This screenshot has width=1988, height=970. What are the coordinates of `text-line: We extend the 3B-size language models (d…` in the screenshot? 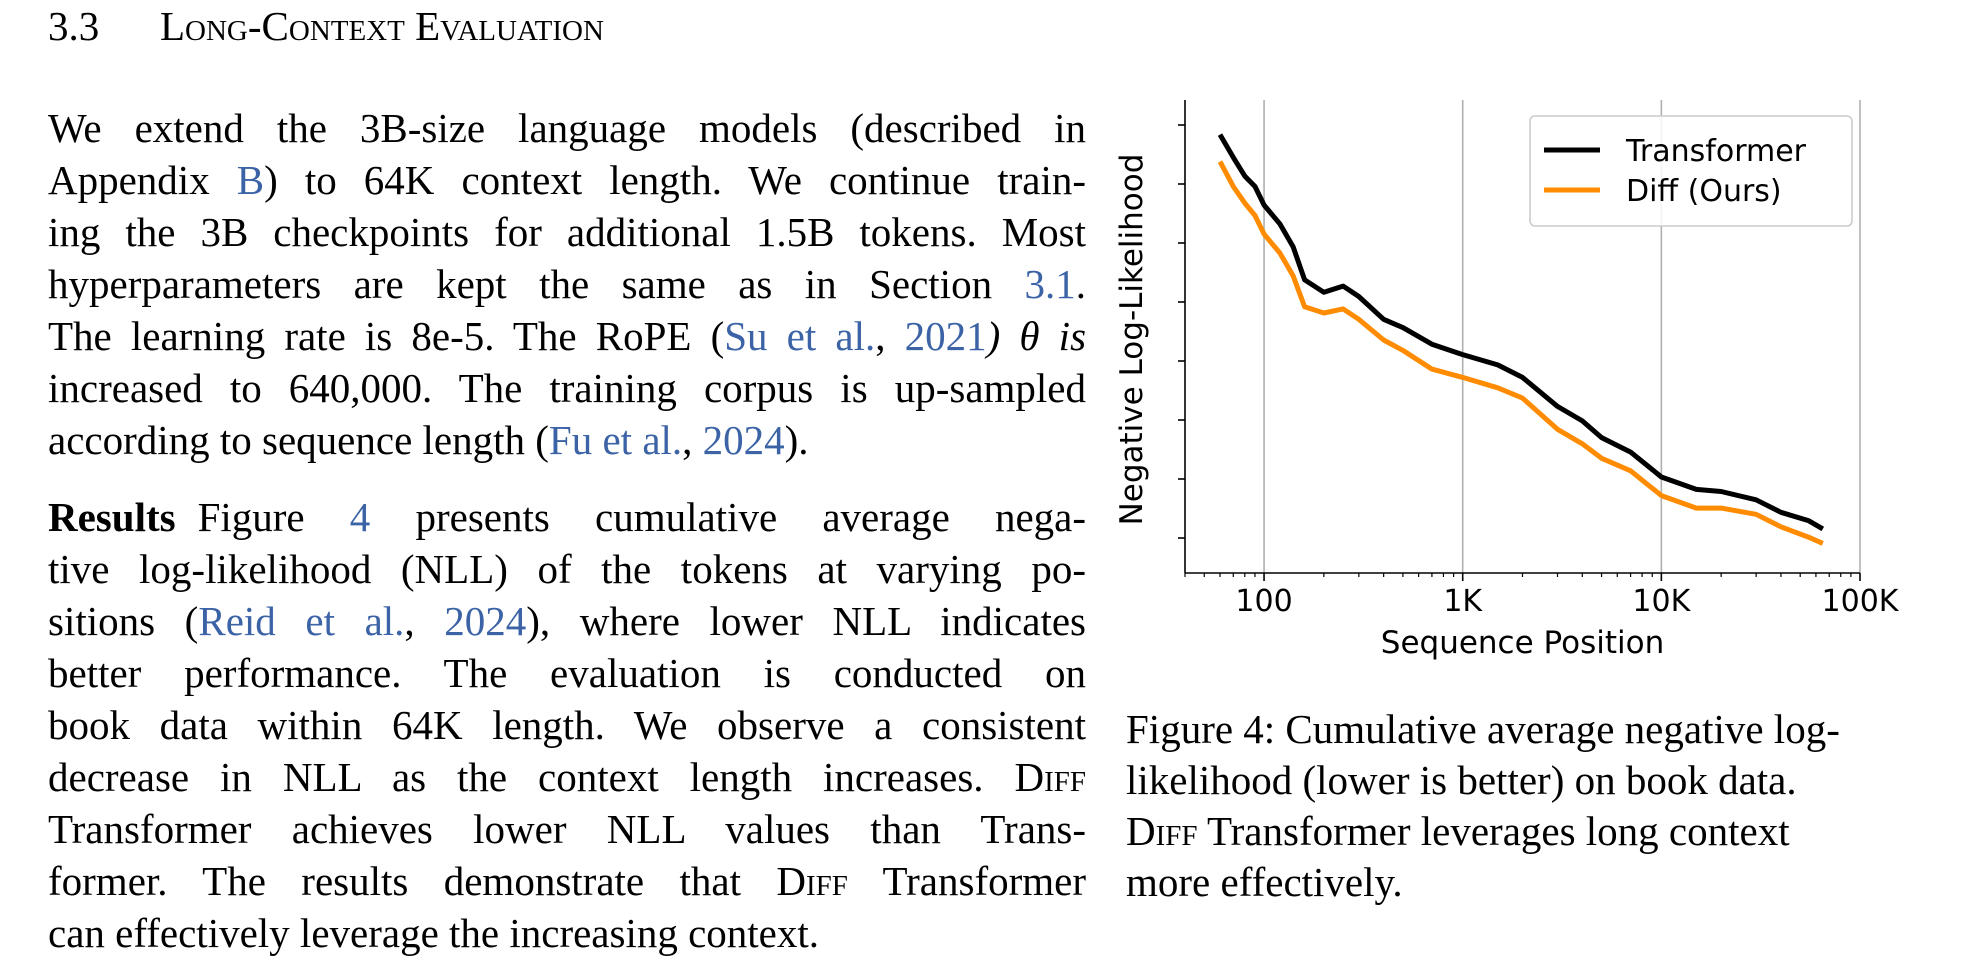 It's located at (567, 128).